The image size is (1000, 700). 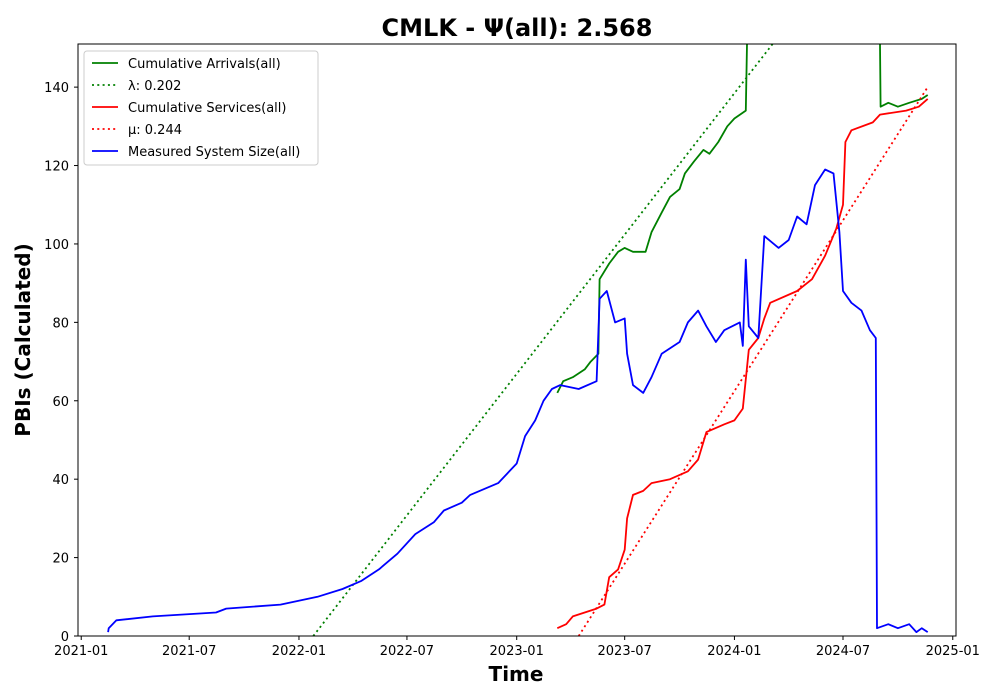 I want to click on y-tick-label: 140, so click(x=56, y=88).